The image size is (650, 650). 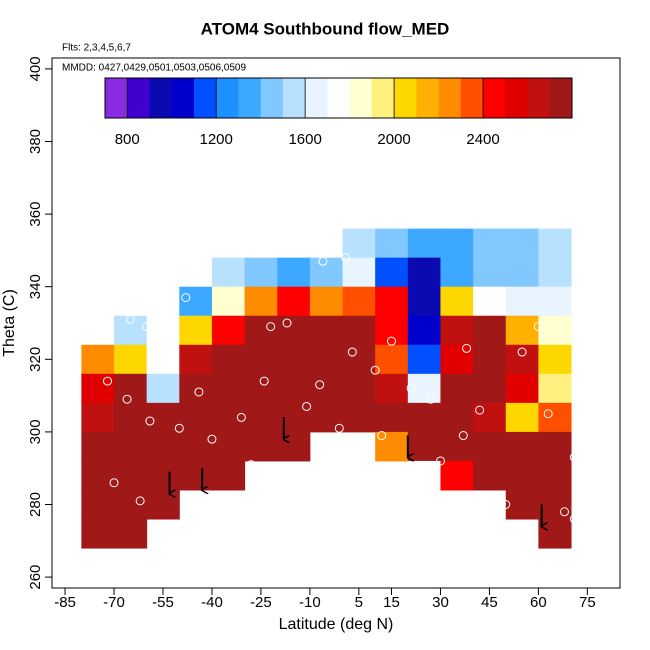 What do you see at coordinates (127, 139) in the screenshot?
I see `colorbar-tick-label: 800` at bounding box center [127, 139].